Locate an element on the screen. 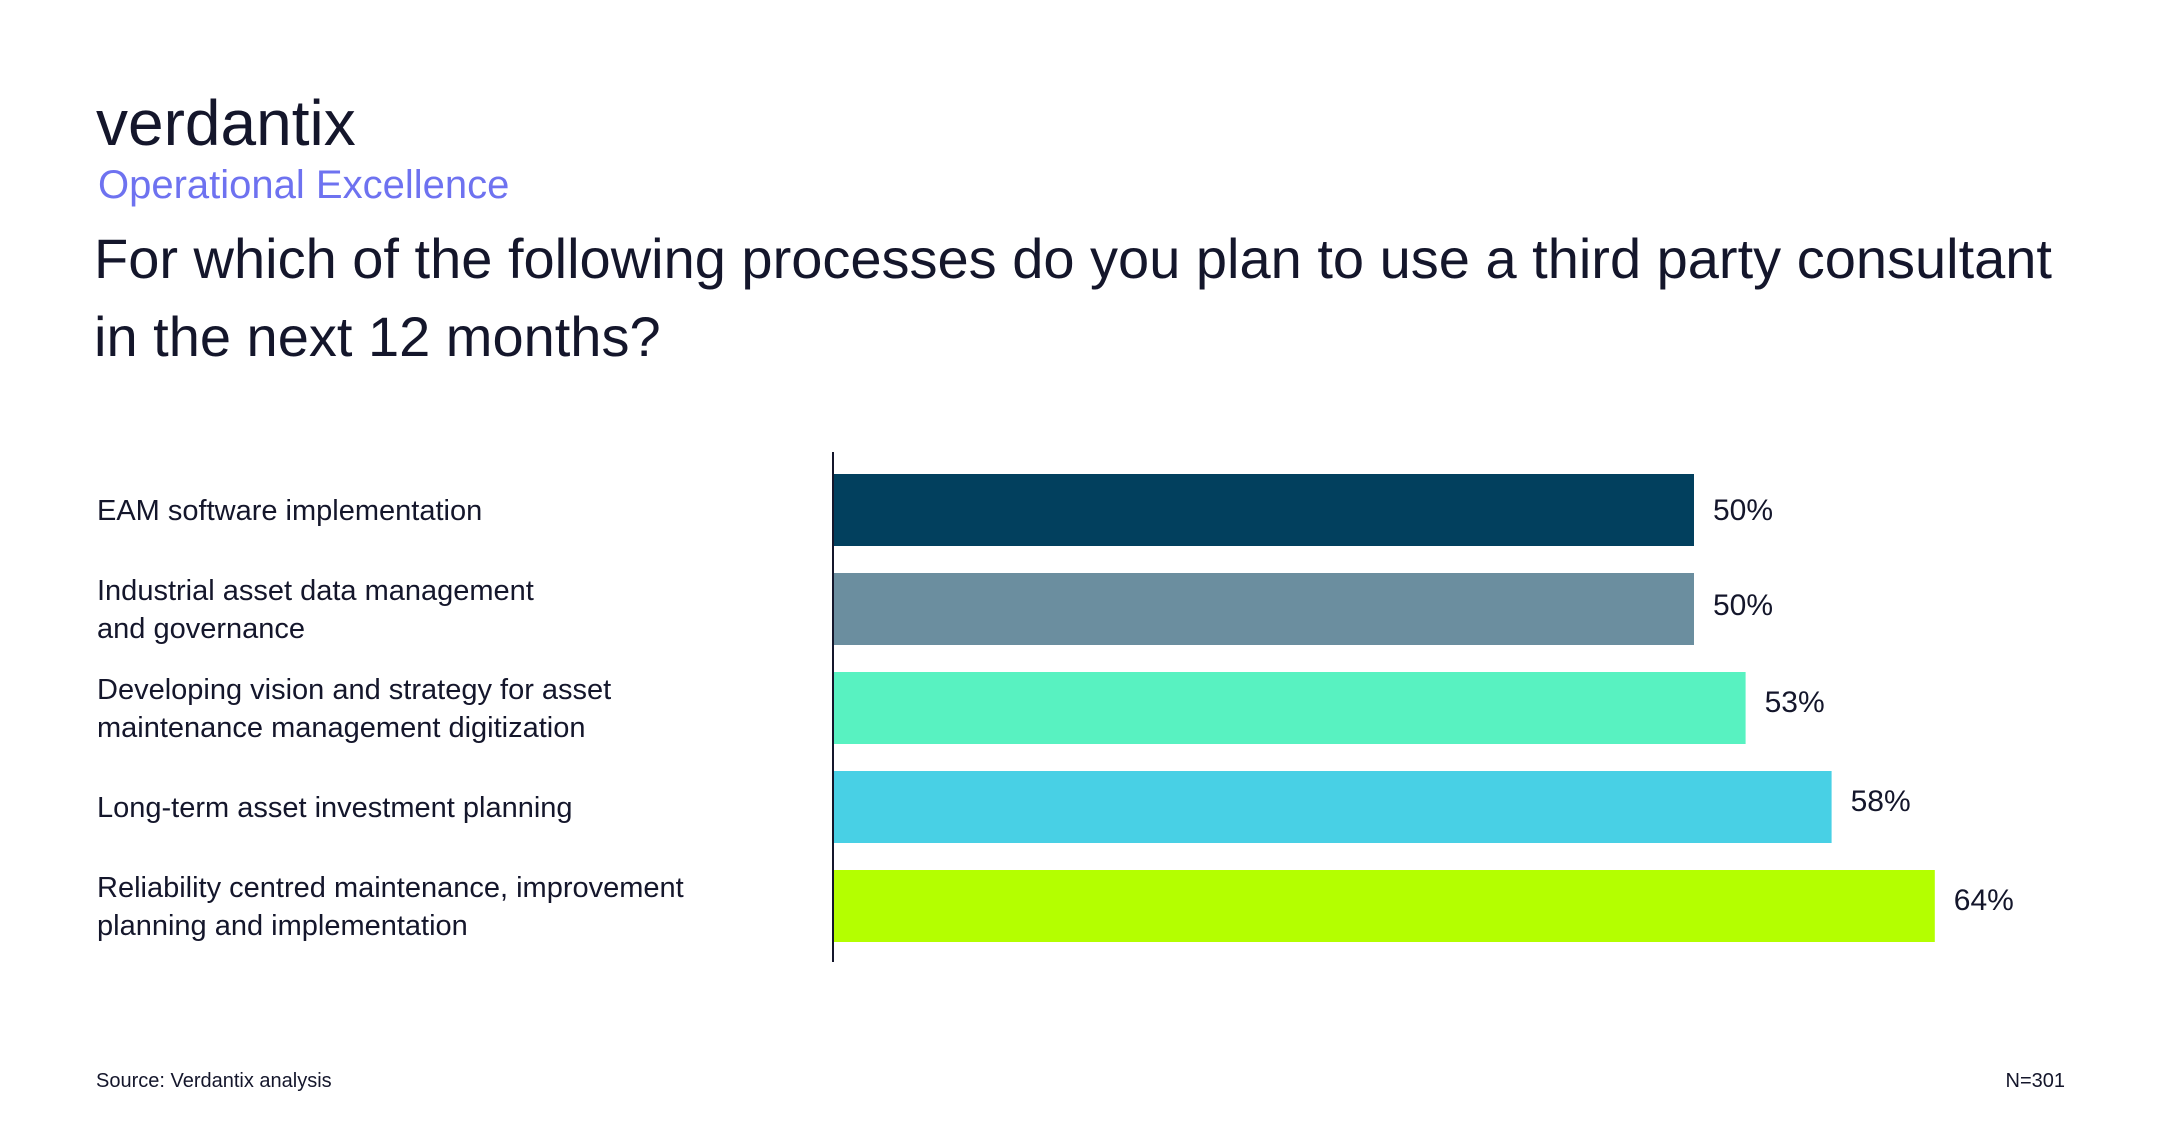 This screenshot has width=2165, height=1131. category-label-4: Long-term asset investment planning is located at coordinates (335, 808).